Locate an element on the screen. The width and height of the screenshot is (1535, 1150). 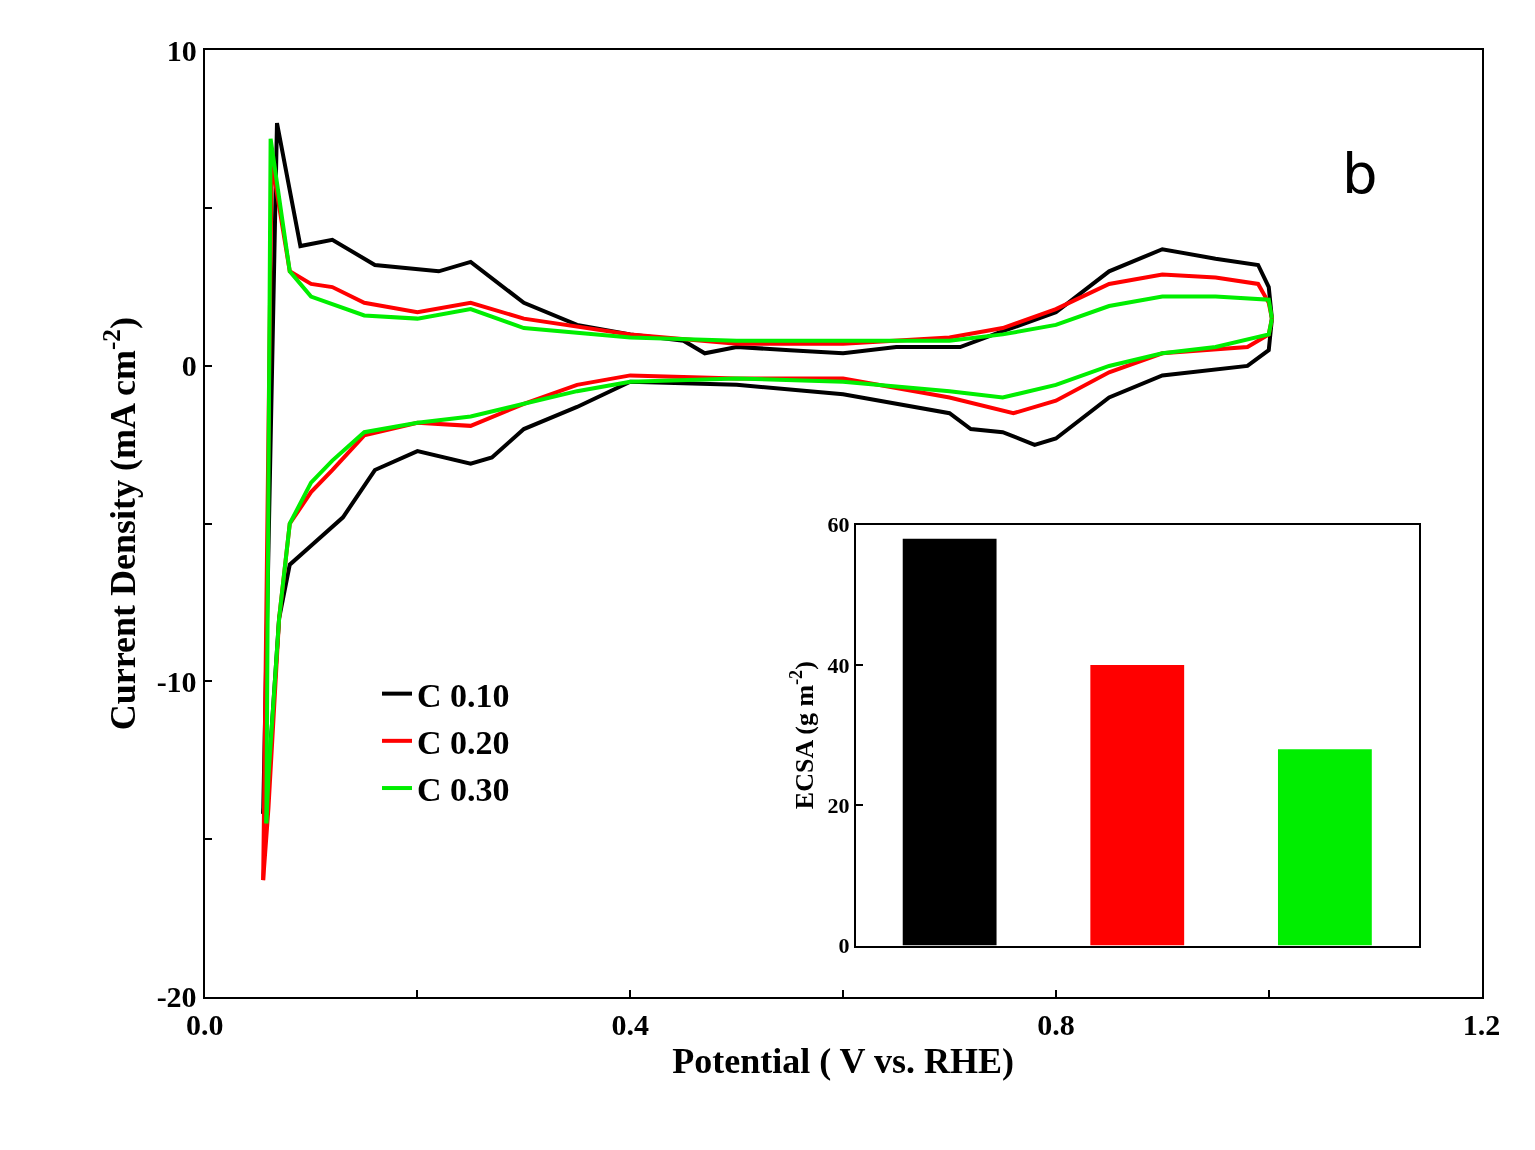
annotation: b is located at coordinates (1360, 173).